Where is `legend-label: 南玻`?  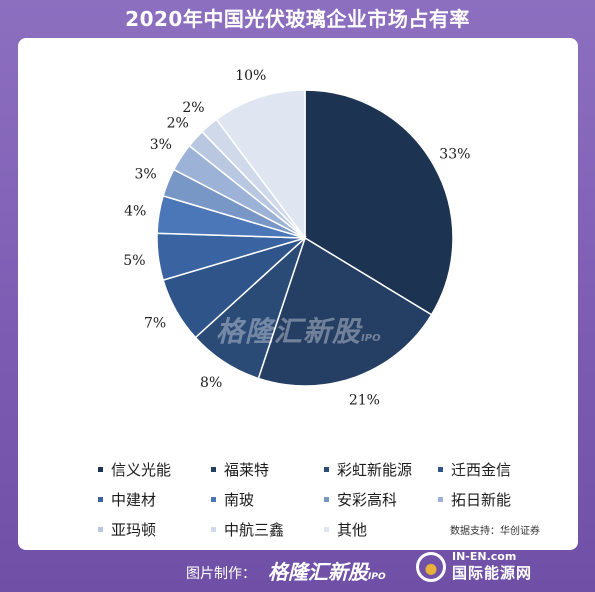 legend-label: 南玻 is located at coordinates (239, 499).